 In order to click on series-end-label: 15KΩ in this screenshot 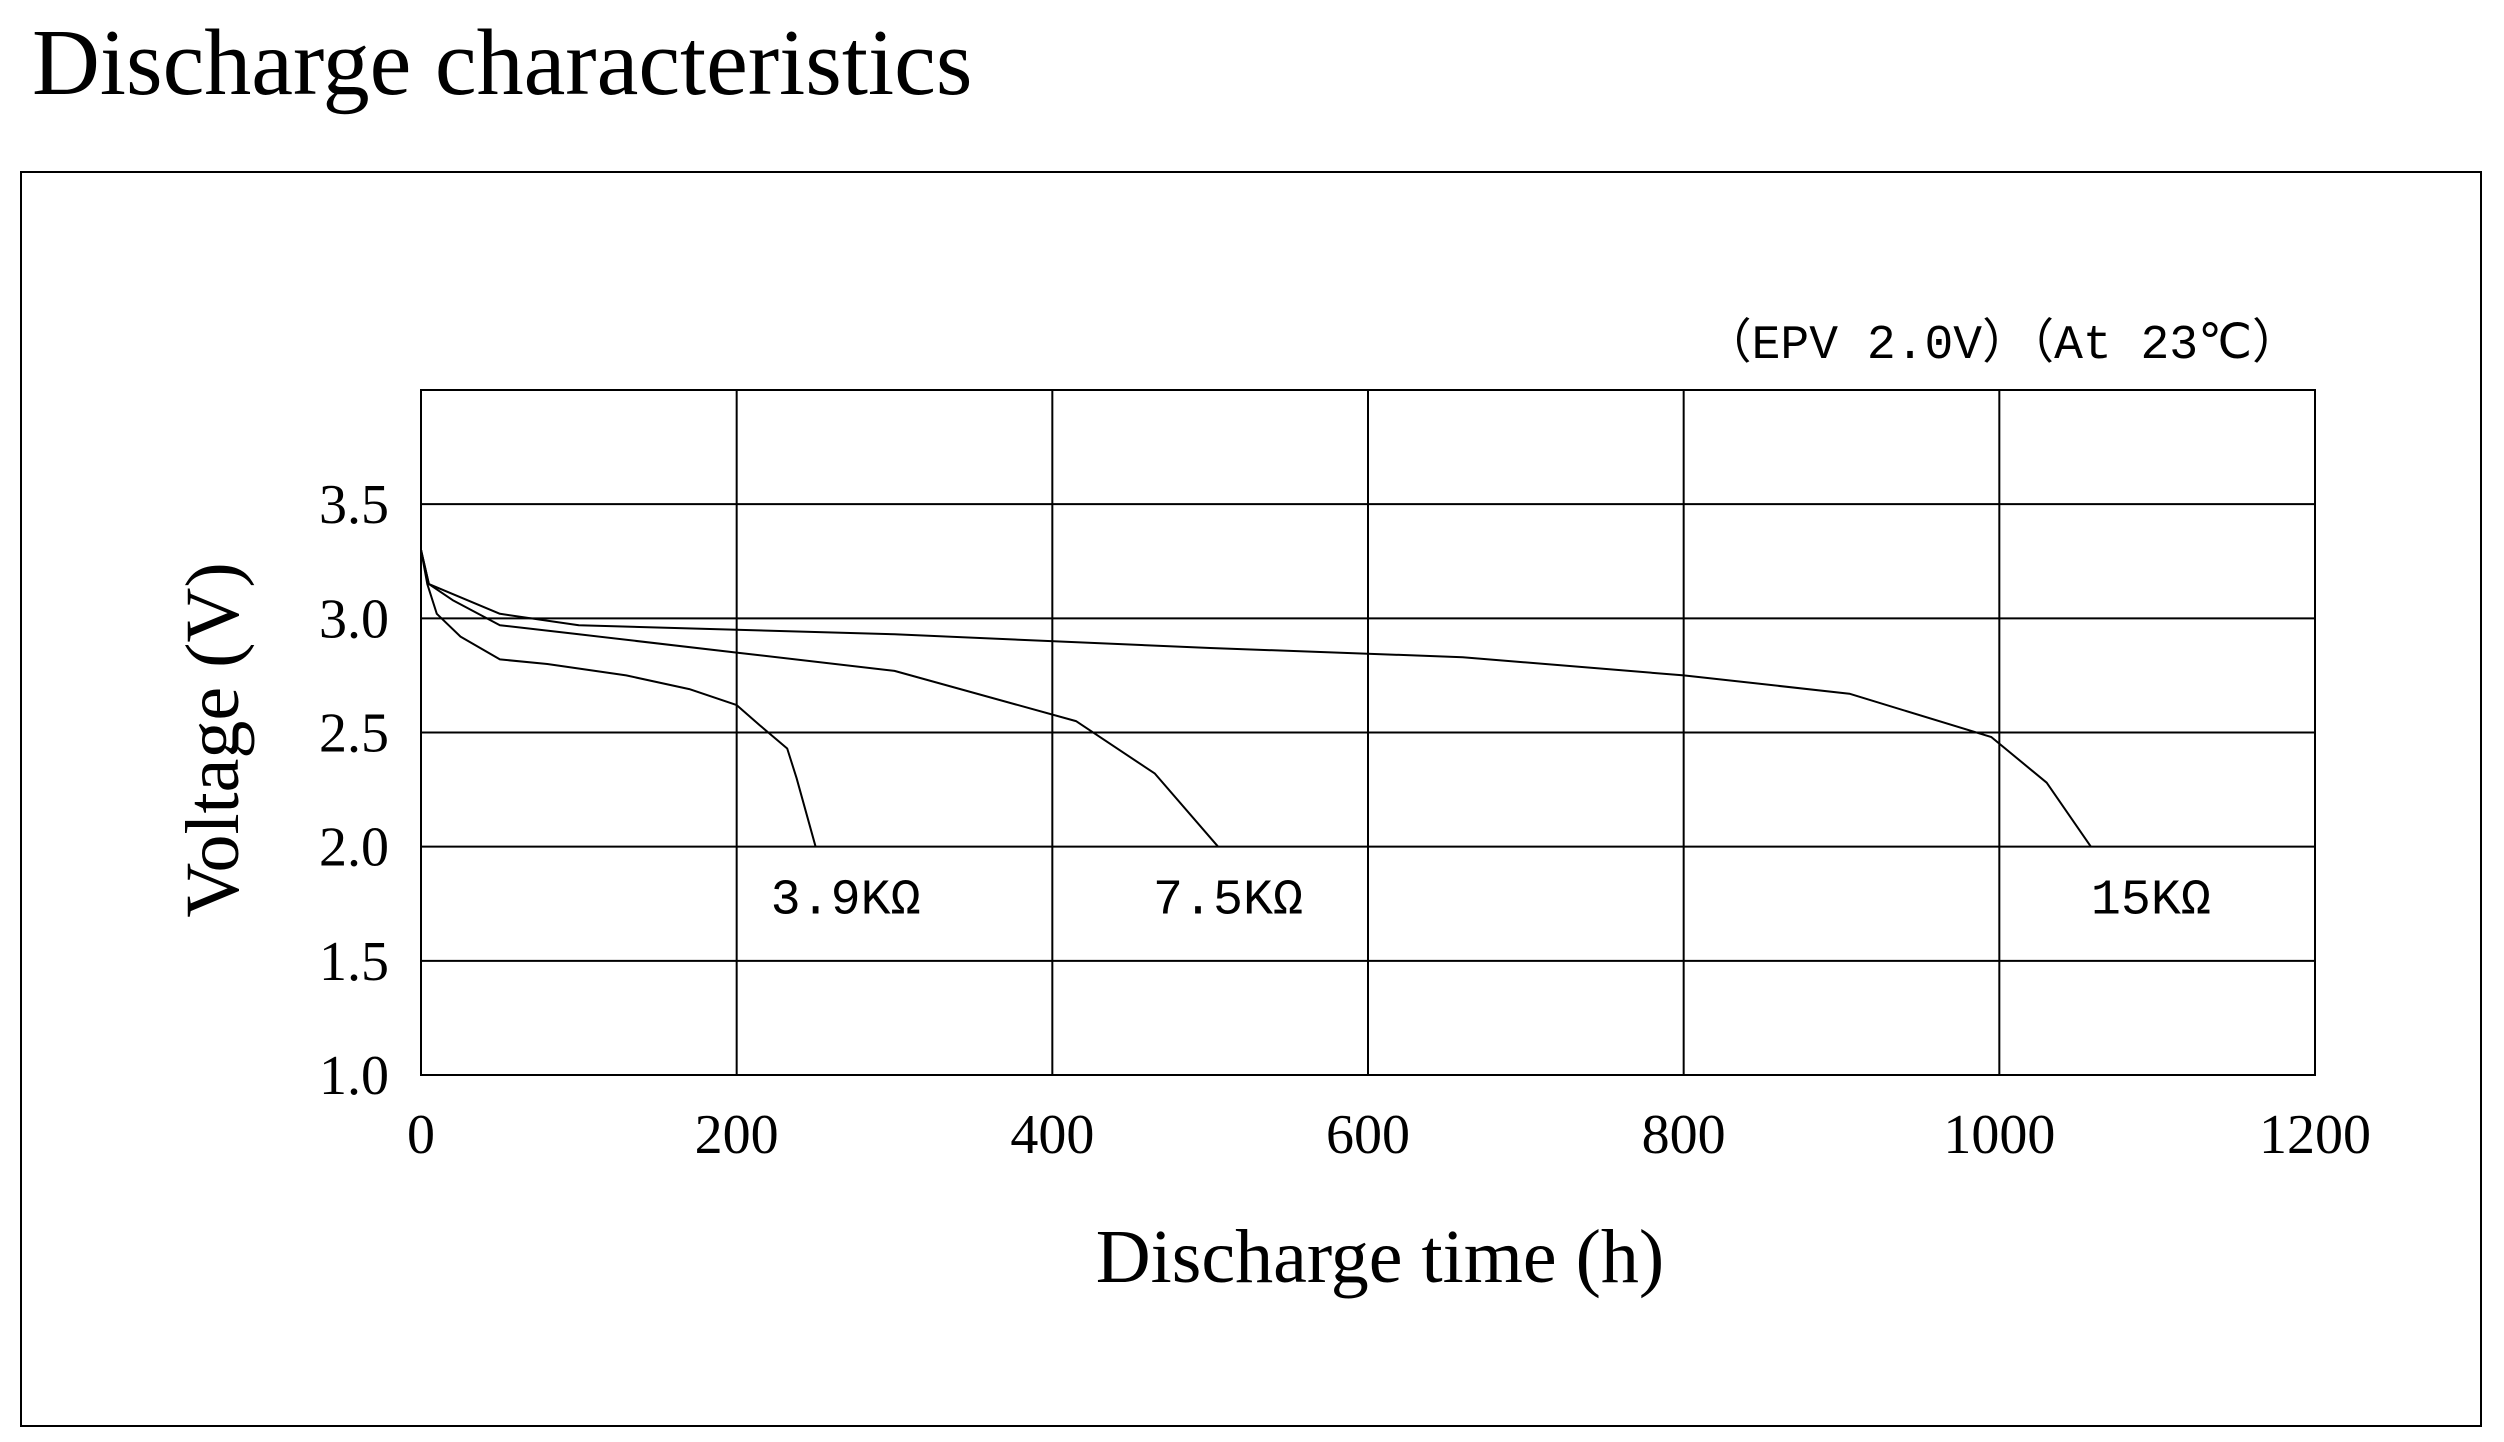, I will do `click(2151, 901)`.